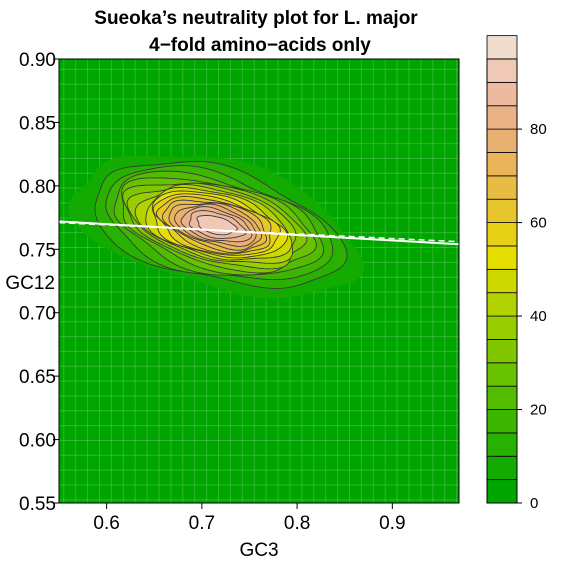 The width and height of the screenshot is (576, 576). Describe the element at coordinates (37, 250) in the screenshot. I see `y-tick-label: 0.75` at that location.